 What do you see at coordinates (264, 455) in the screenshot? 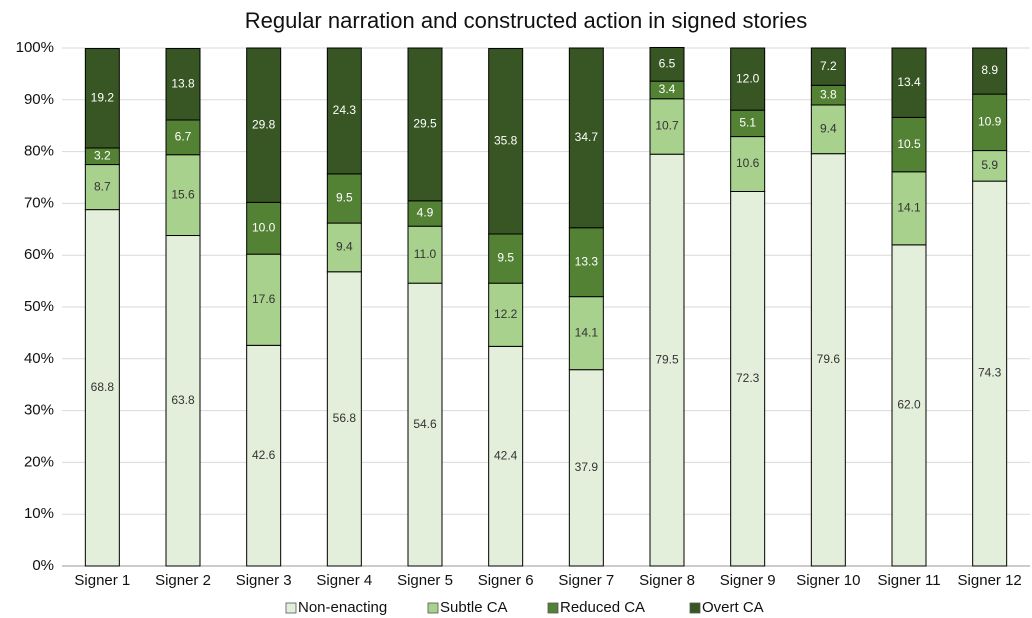
I see `data-label: 42.6` at bounding box center [264, 455].